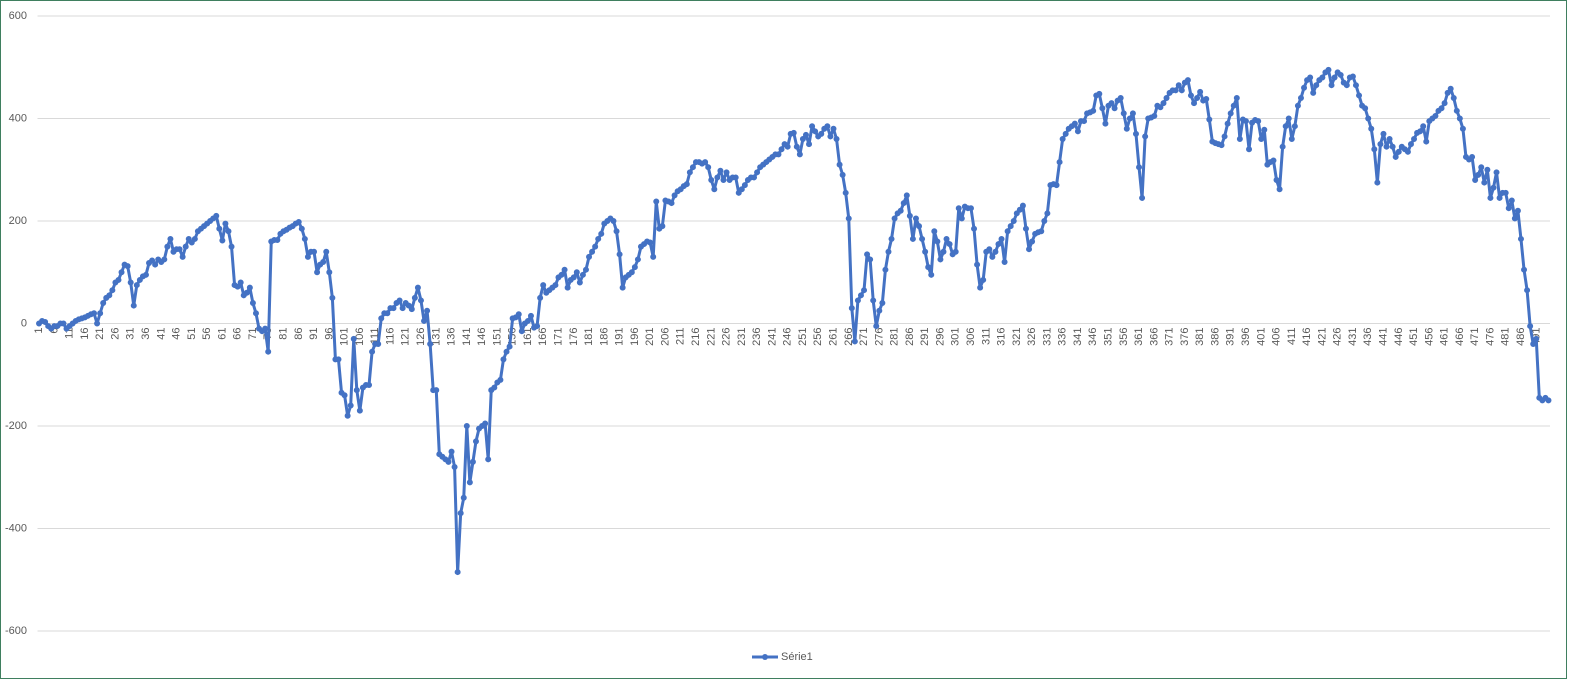 This screenshot has width=1573, height=687. What do you see at coordinates (1093, 337) in the screenshot?
I see `x-tick-label: 346` at bounding box center [1093, 337].